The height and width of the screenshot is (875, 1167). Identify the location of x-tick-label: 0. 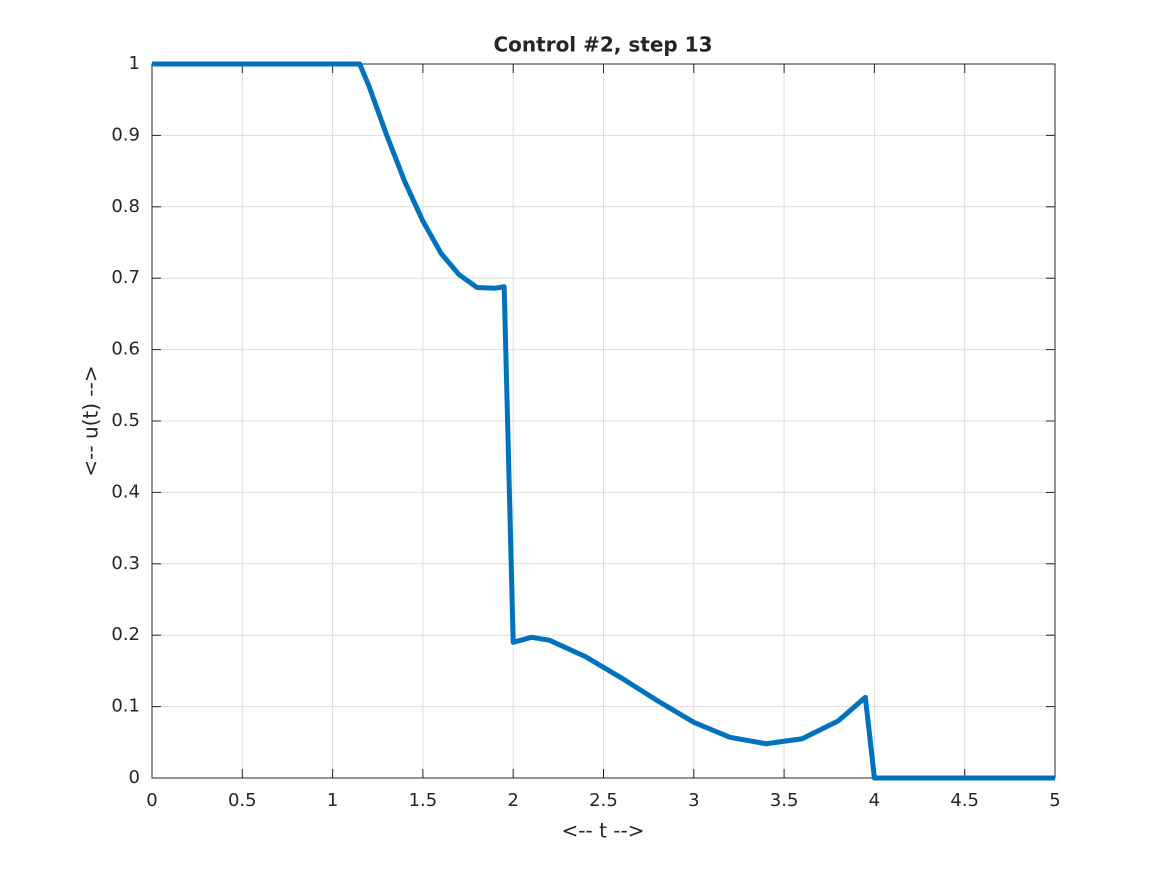
(151, 800).